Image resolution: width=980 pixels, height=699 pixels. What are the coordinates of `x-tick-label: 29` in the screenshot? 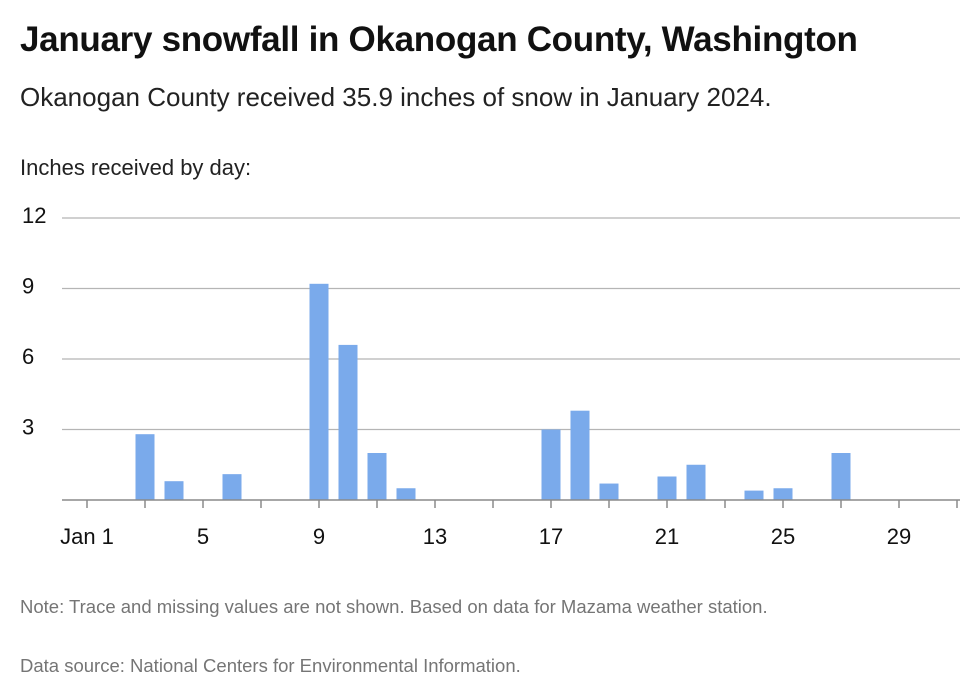 It's located at (899, 536).